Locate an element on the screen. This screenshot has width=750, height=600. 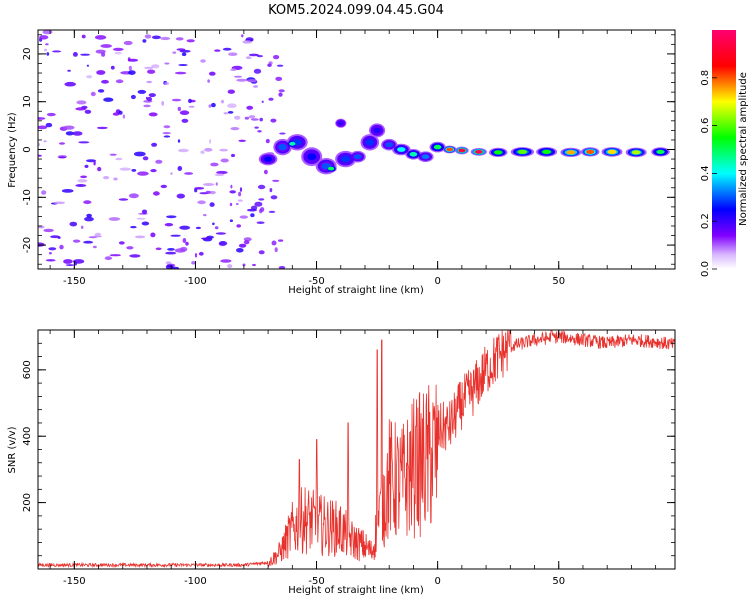
spectrogram-ylabel: Frequency (Hz) is located at coordinates (12, 150).